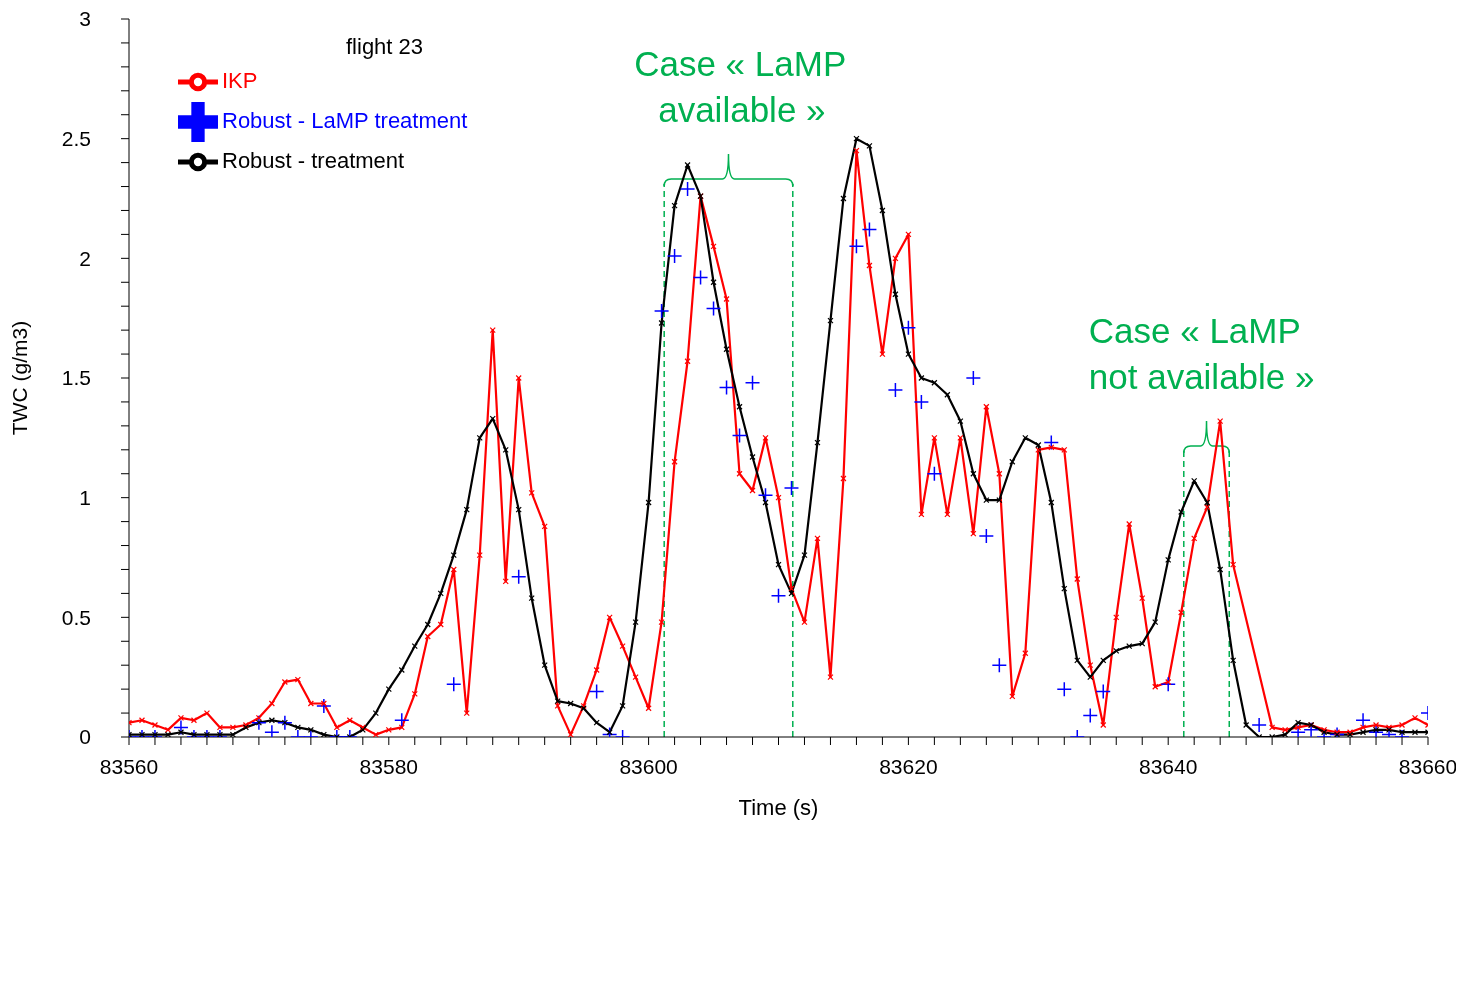 This screenshot has height=983, width=1464. I want to click on y-tick-label: 3, so click(85, 19).